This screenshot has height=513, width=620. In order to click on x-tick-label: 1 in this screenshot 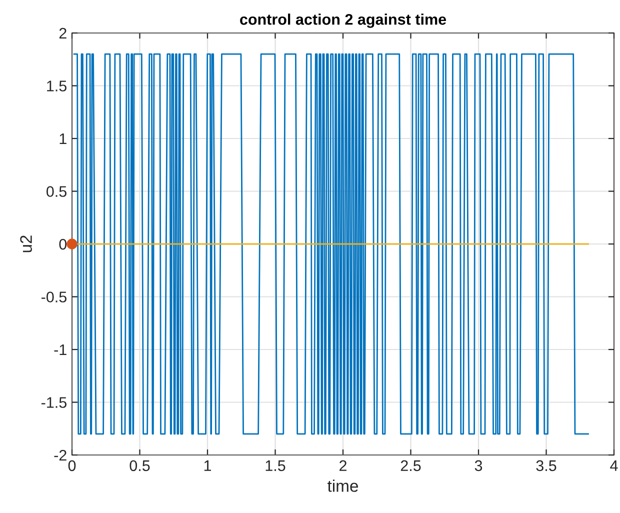, I will do `click(208, 465)`.